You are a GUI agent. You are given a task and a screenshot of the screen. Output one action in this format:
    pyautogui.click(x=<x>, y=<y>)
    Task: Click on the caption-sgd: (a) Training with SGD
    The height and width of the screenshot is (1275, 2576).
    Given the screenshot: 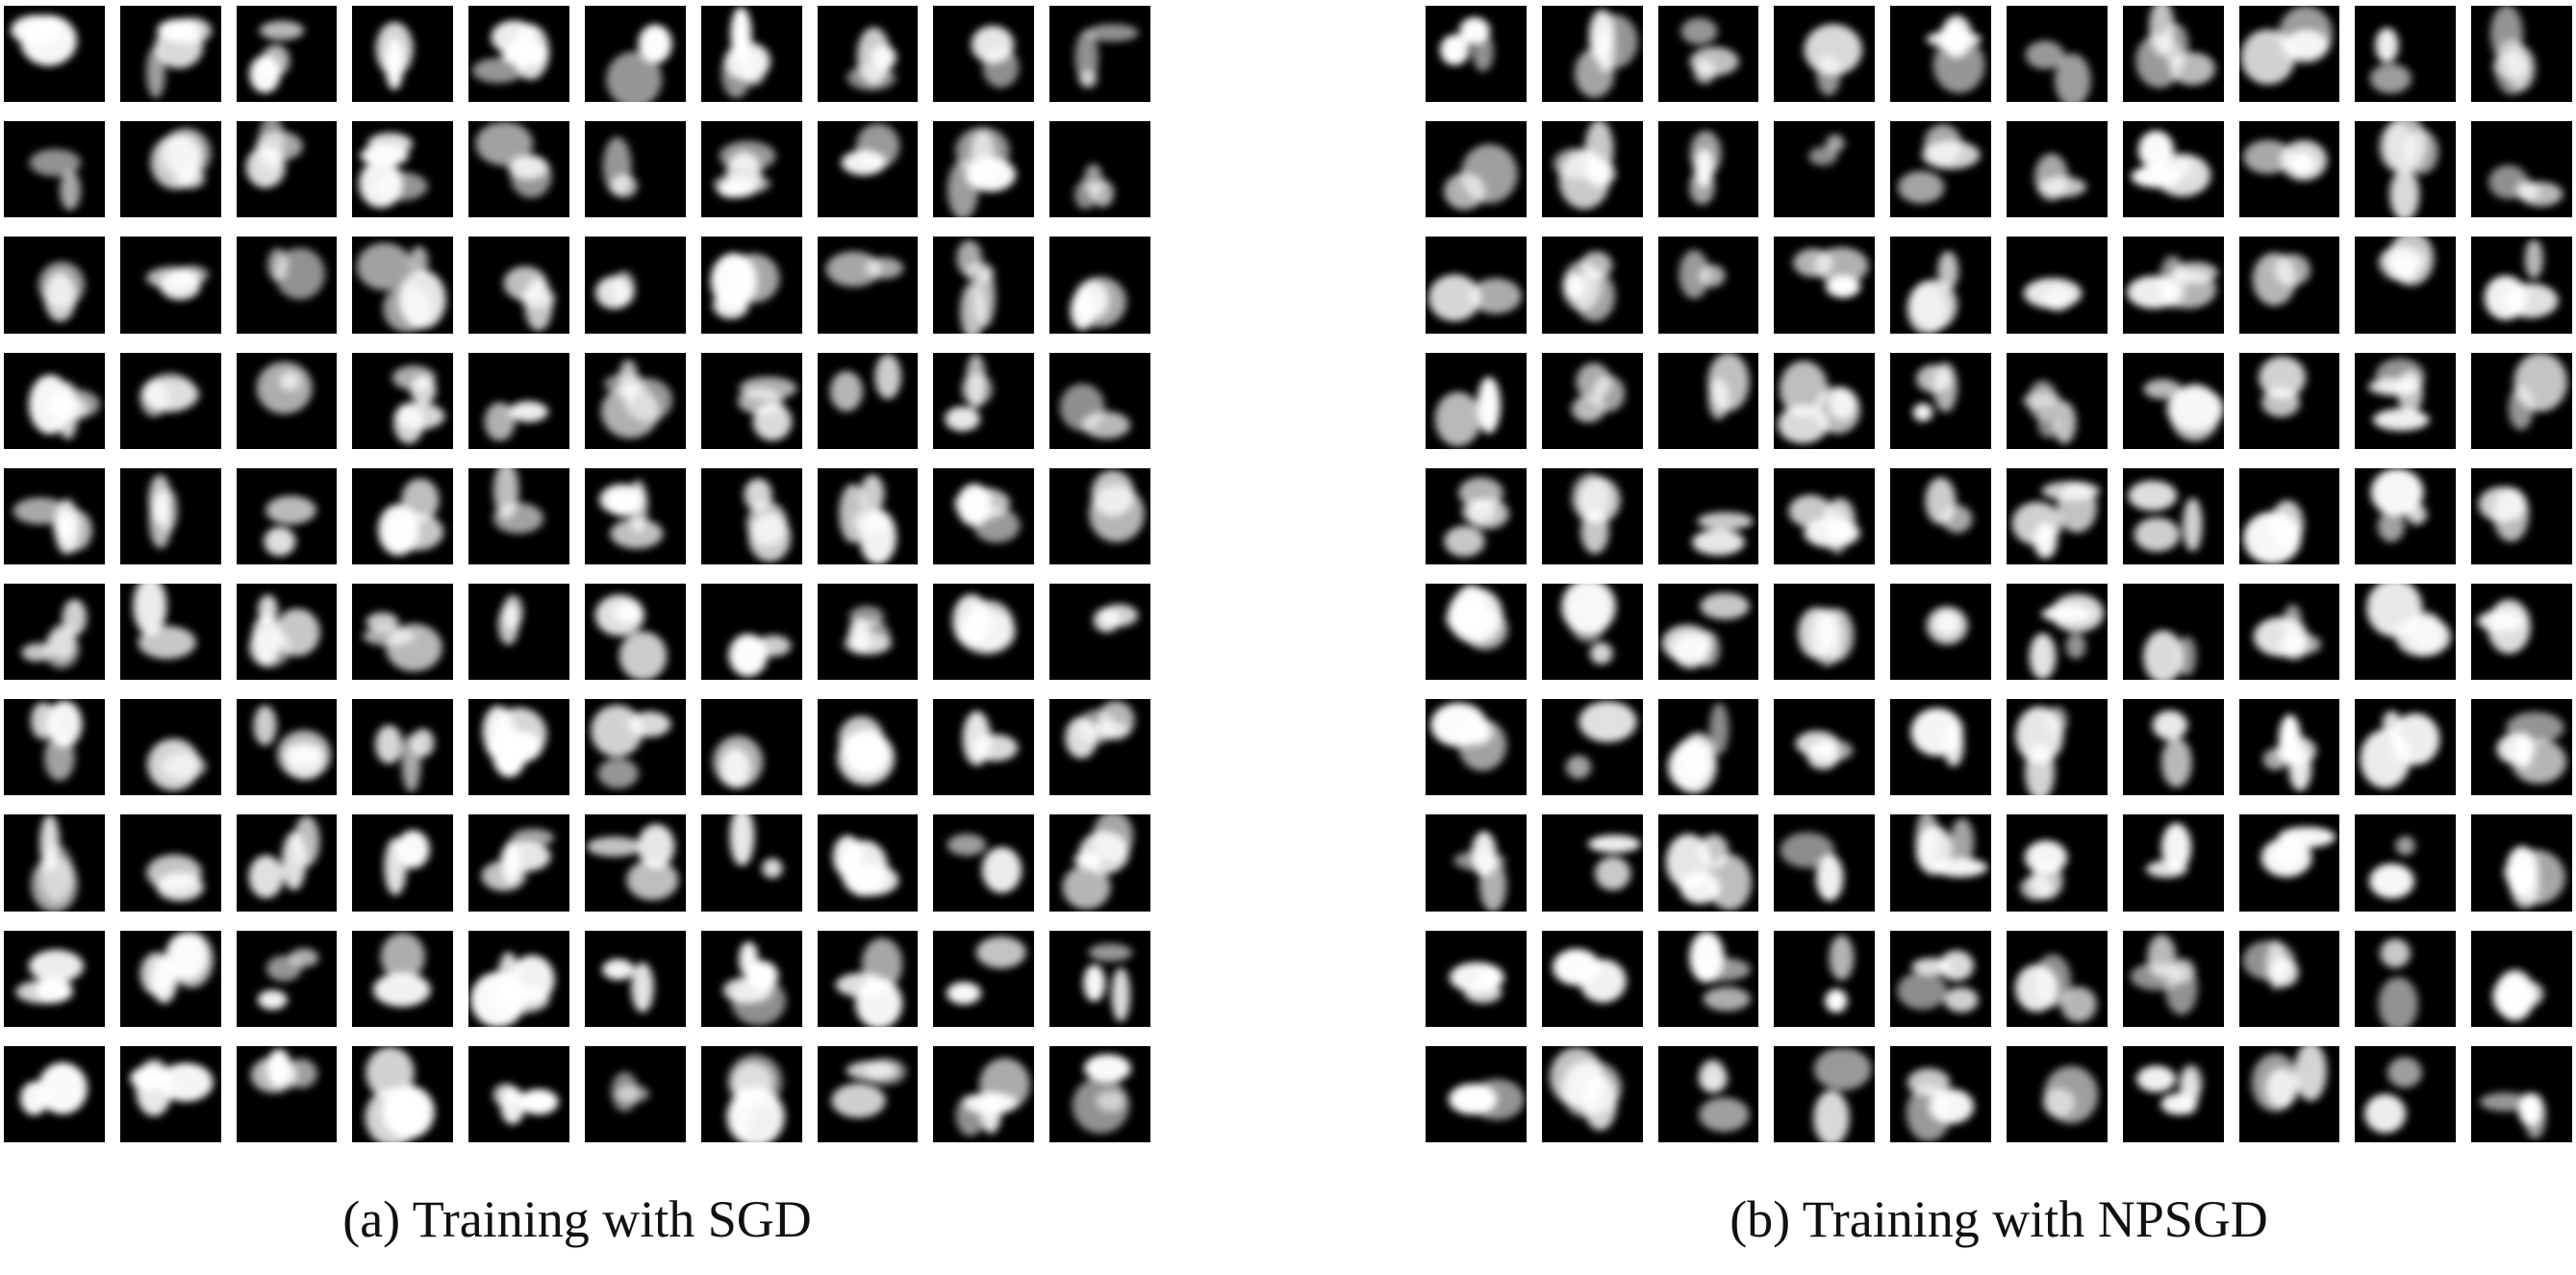 What is the action you would take?
    pyautogui.click(x=577, y=1219)
    